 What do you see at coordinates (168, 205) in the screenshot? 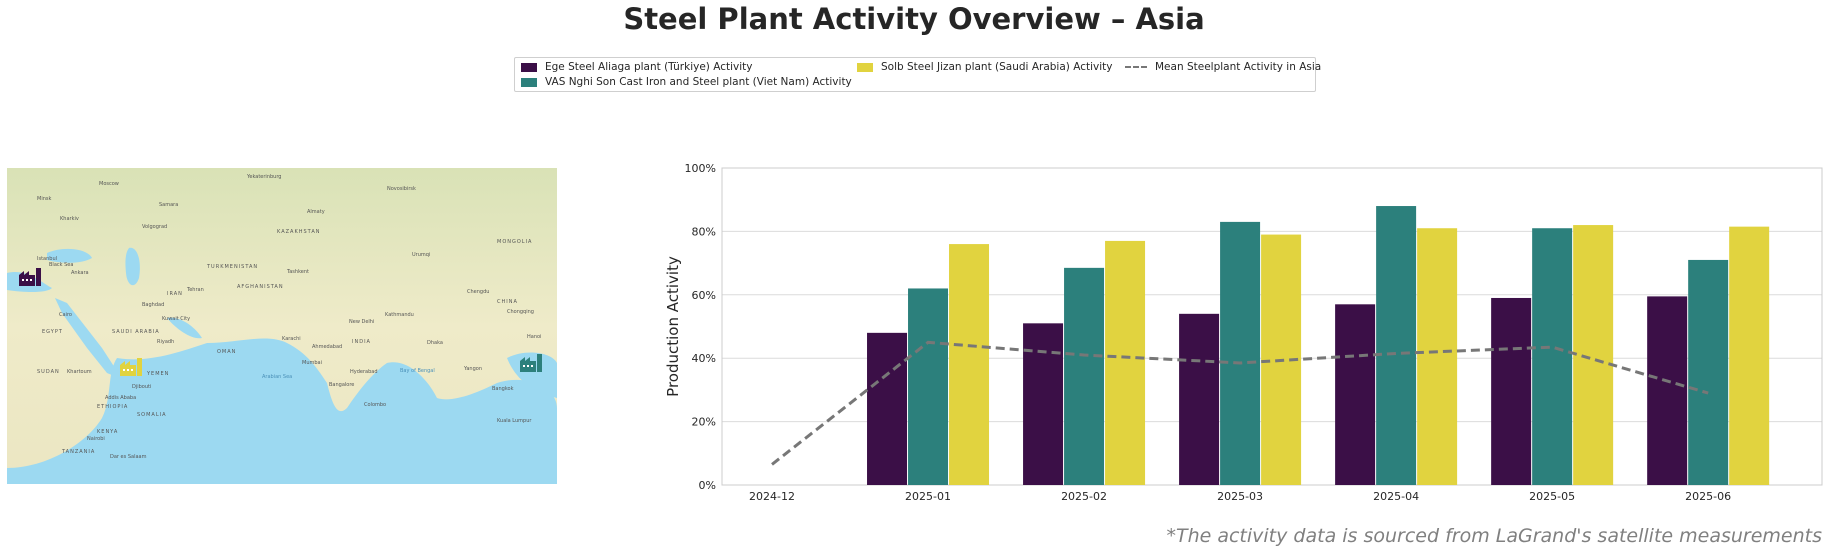
I see `map-city-label: Samara` at bounding box center [168, 205].